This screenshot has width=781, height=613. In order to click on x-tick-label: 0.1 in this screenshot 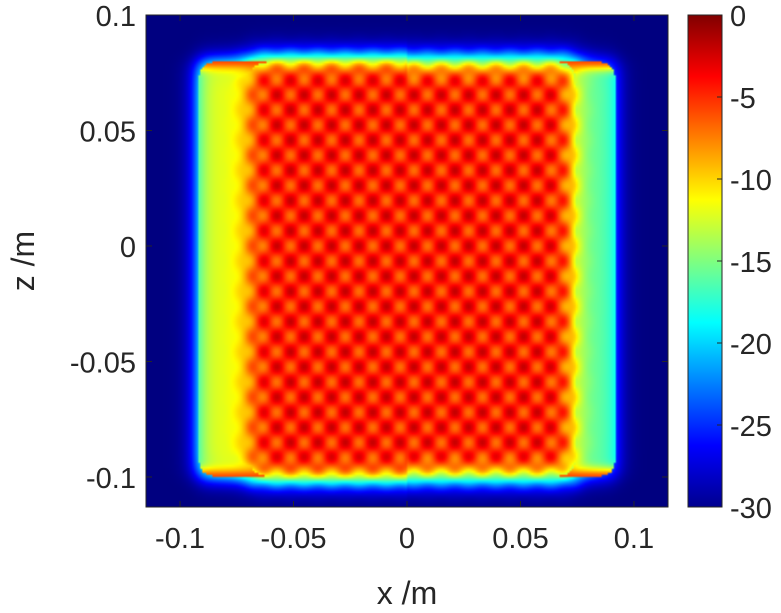, I will do `click(634, 539)`.